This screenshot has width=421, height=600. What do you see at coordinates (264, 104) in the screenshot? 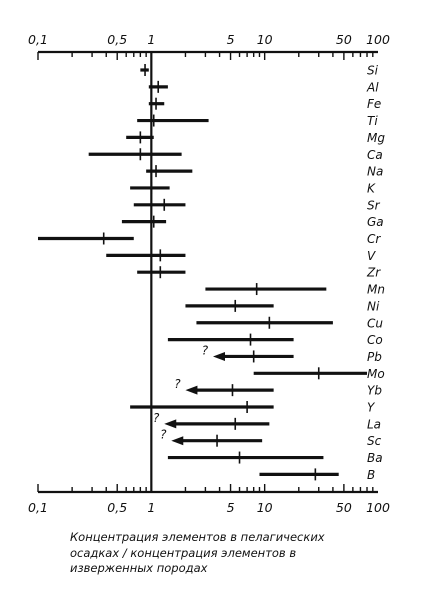
I see `row-fe: Fe` at bounding box center [264, 104].